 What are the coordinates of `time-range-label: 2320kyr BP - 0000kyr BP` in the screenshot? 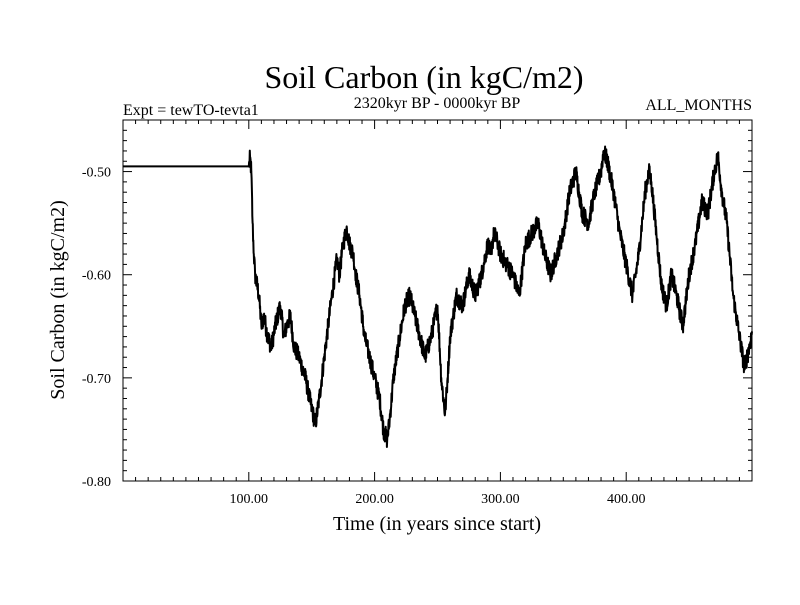 It's located at (437, 103).